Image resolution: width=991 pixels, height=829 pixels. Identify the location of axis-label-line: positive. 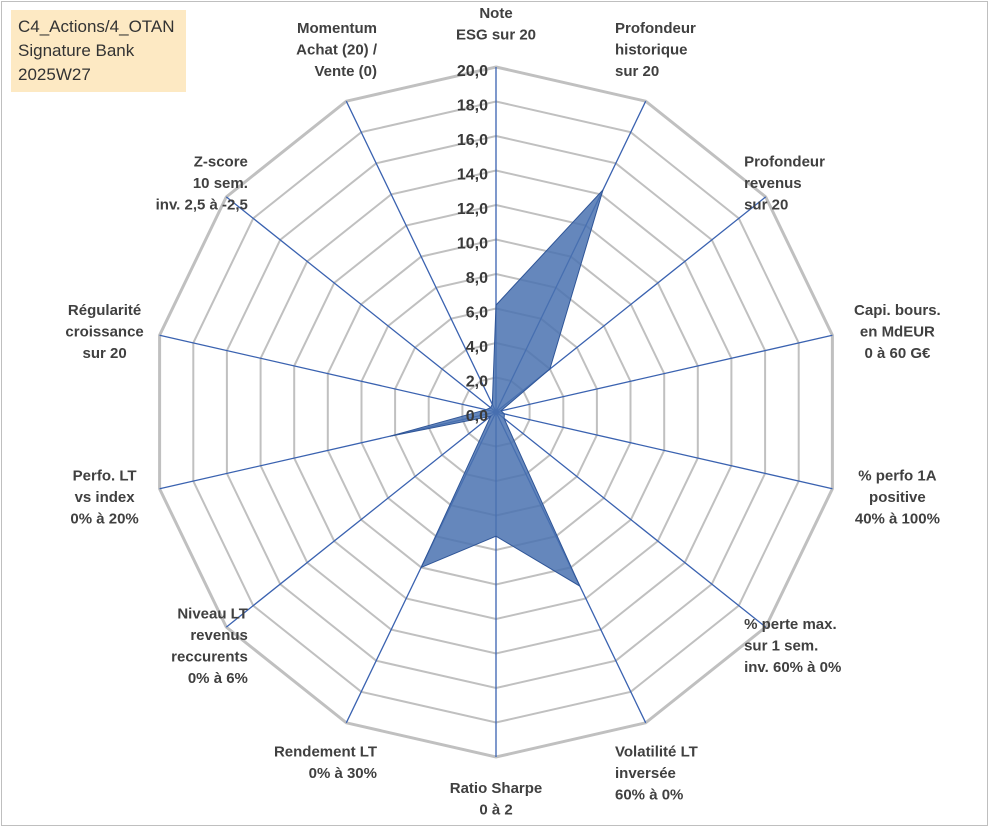
(897, 497).